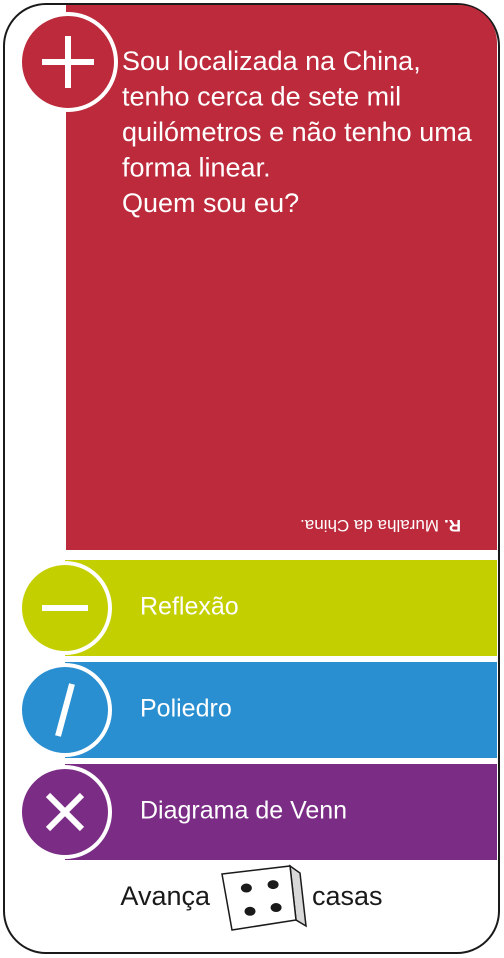 The width and height of the screenshot is (504, 958). Describe the element at coordinates (243, 811) in the screenshot. I see `option-text: Diagrama de Venn` at that location.